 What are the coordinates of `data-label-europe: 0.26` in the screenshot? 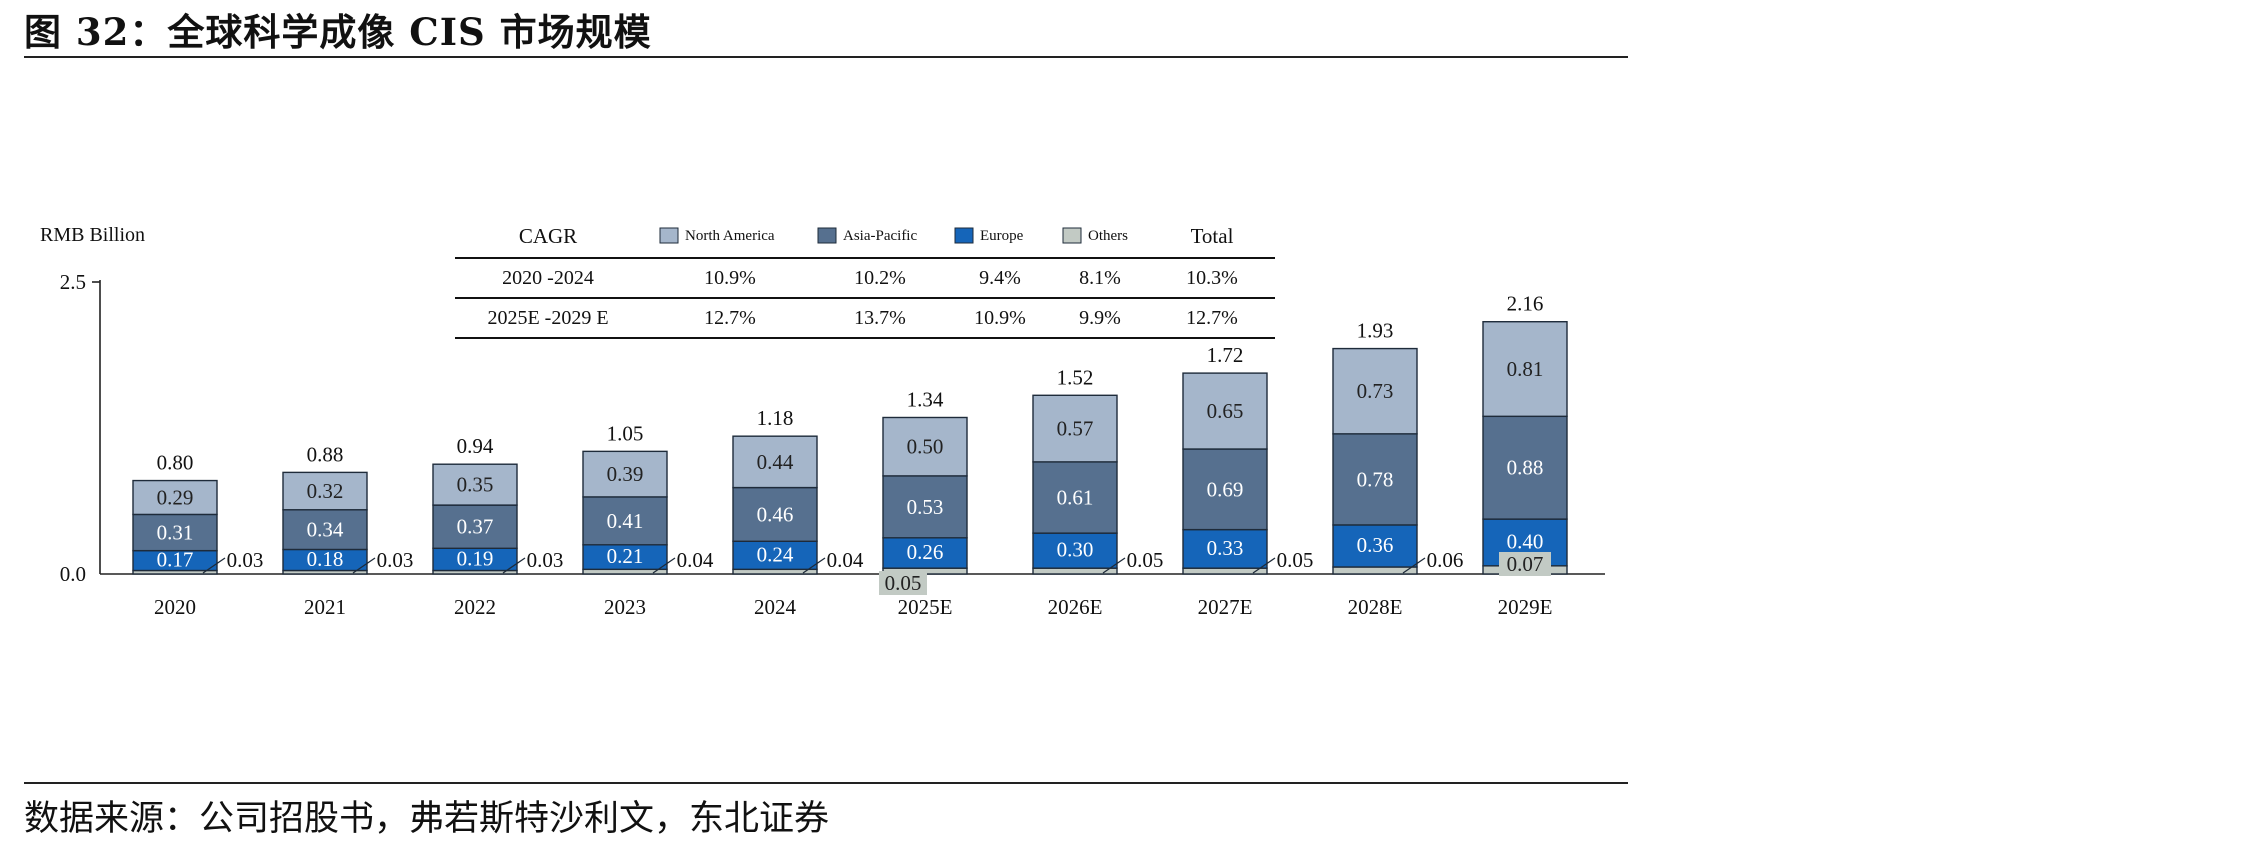 It's located at (925, 552).